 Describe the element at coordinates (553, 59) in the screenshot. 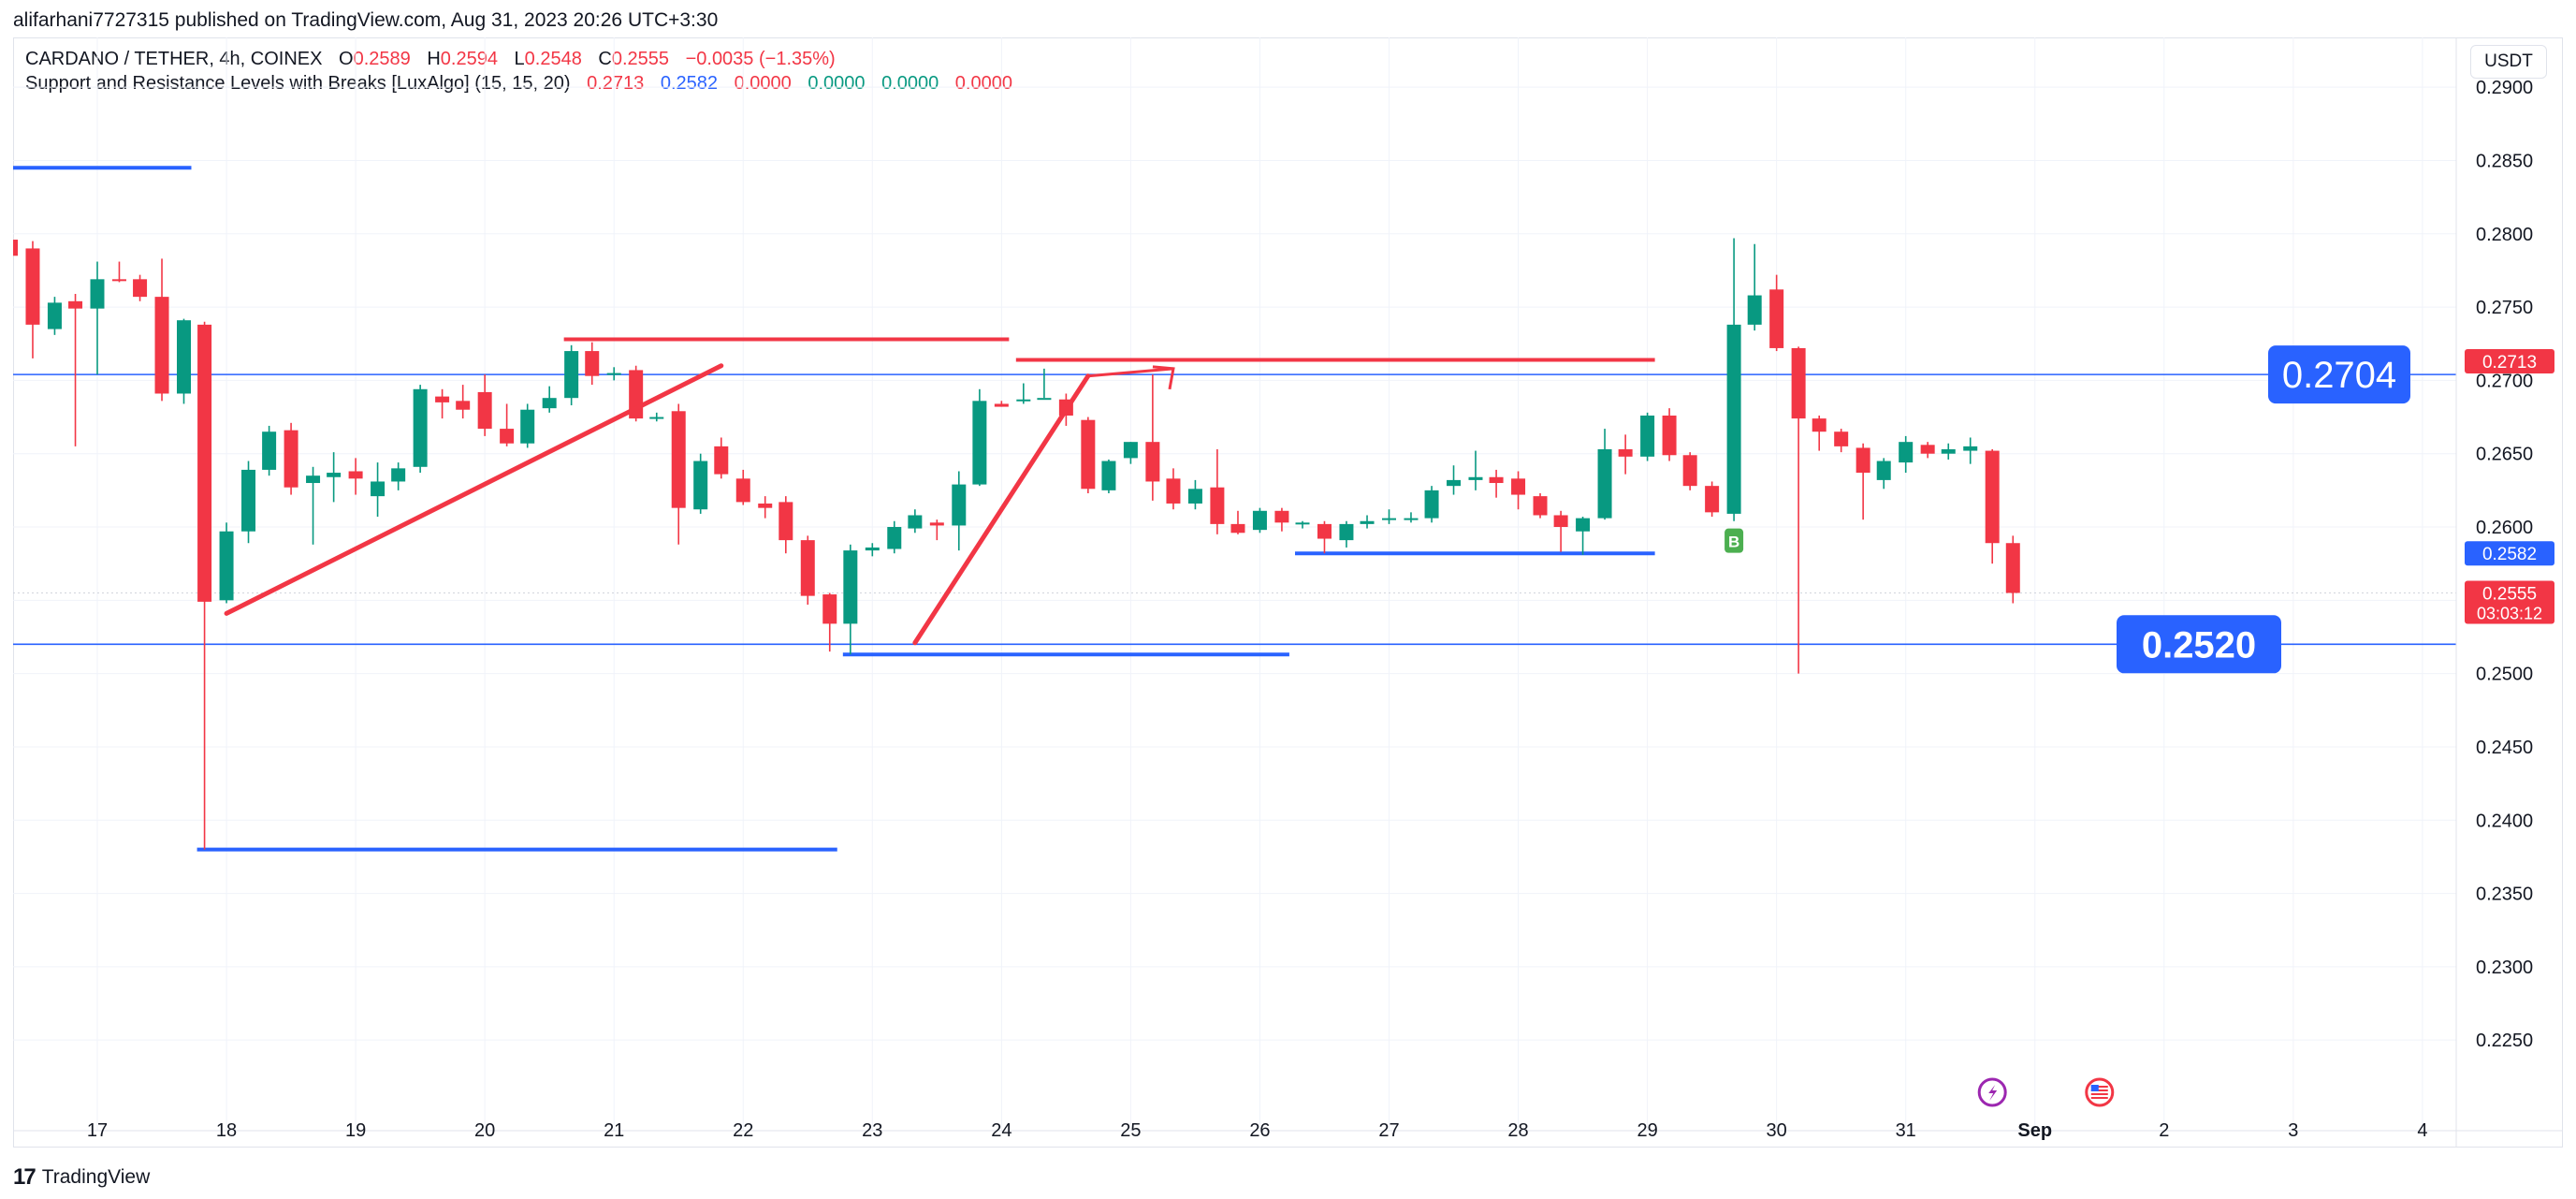

I see `ohlc-low: 0.2548` at that location.